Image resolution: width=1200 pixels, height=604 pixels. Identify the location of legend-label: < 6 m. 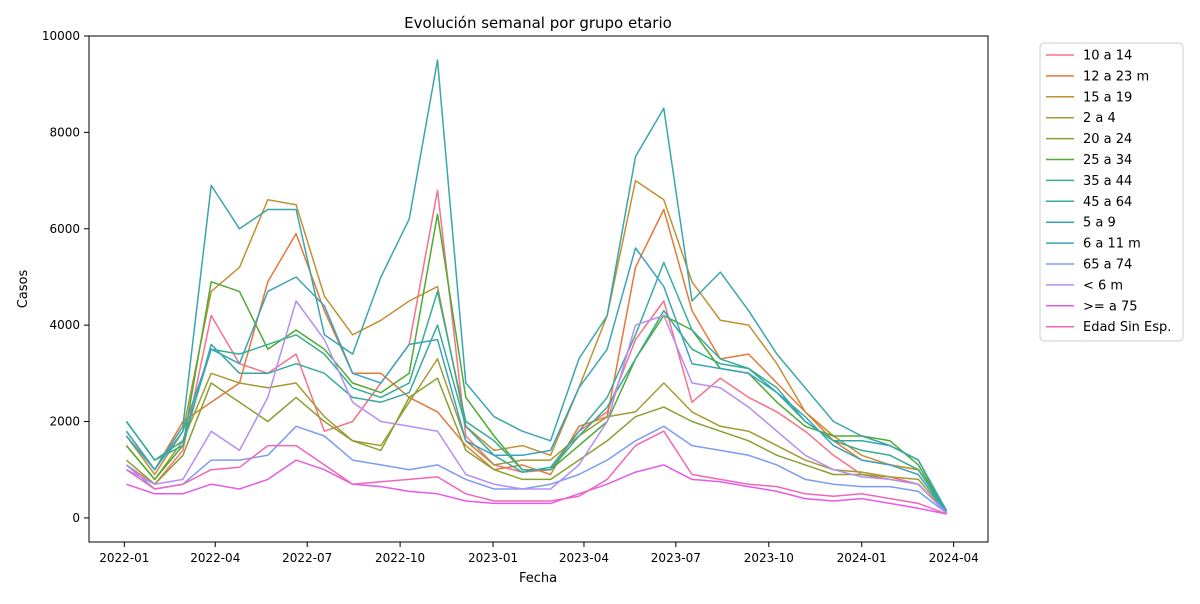
(1103, 285).